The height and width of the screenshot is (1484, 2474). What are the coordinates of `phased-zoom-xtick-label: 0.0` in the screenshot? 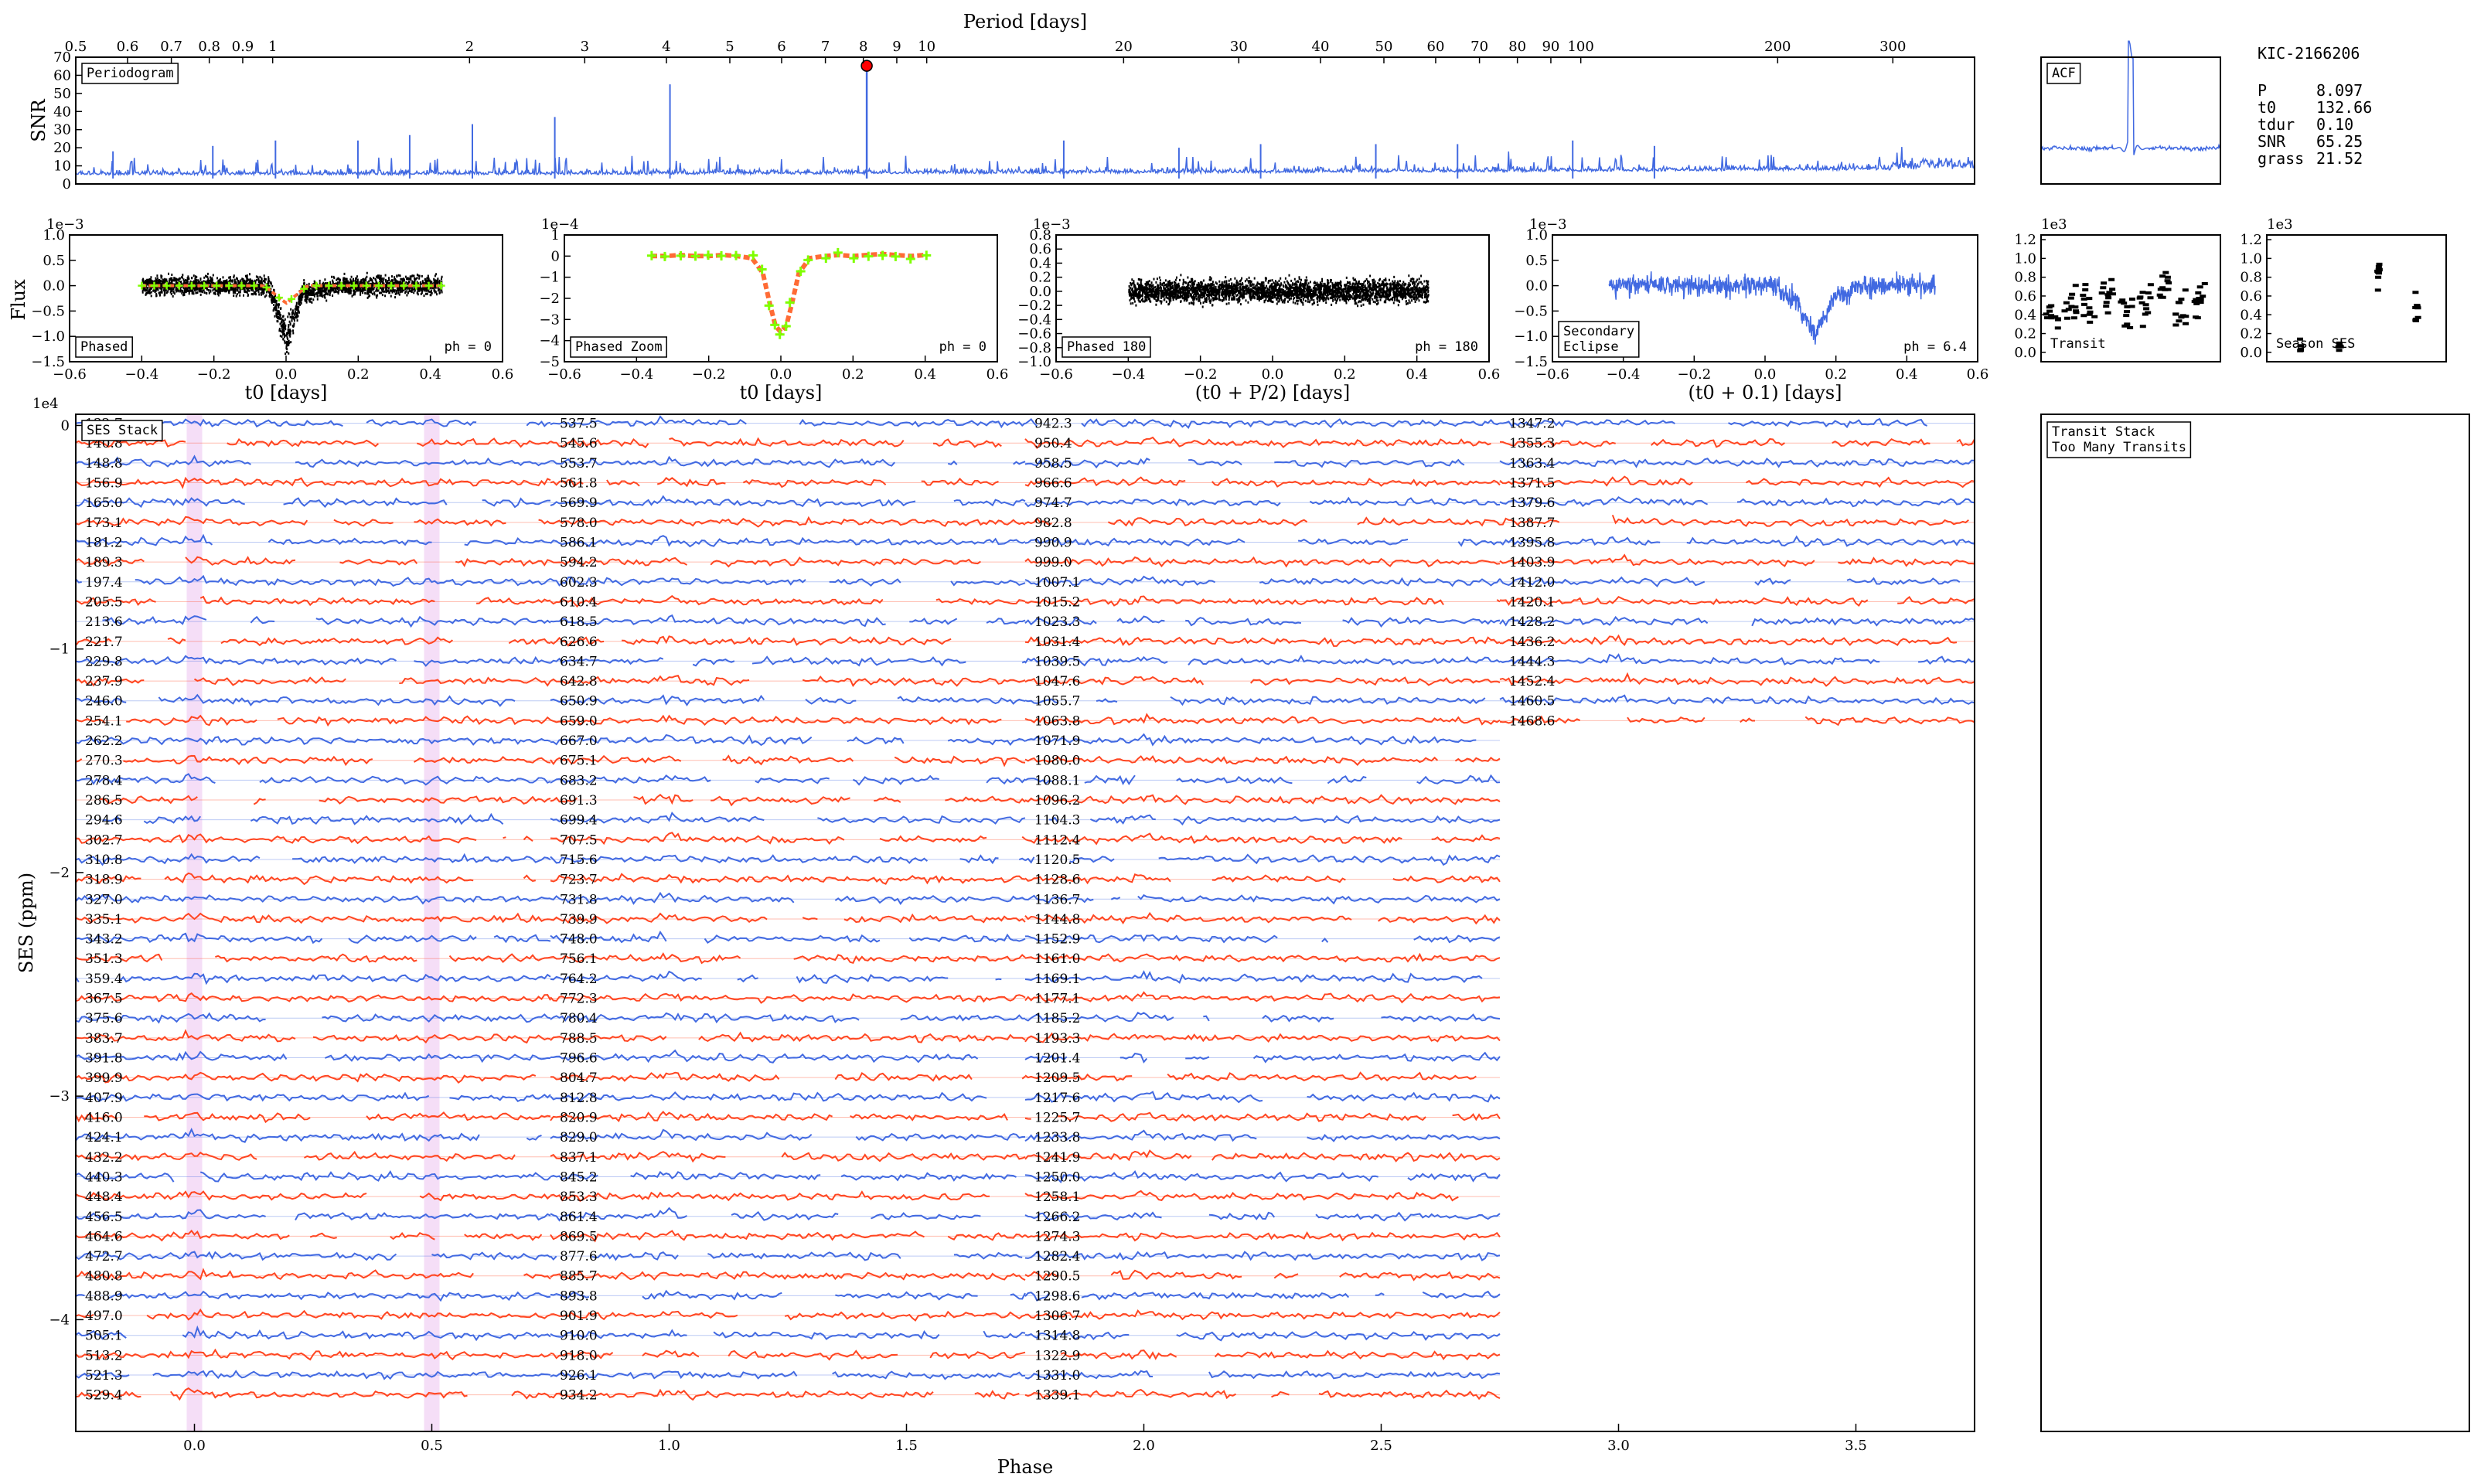 It's located at (781, 374).